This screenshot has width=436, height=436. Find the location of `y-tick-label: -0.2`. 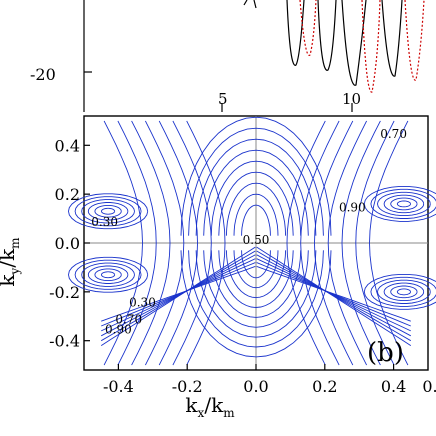

y-tick-label: -0.2 is located at coordinates (64, 292).